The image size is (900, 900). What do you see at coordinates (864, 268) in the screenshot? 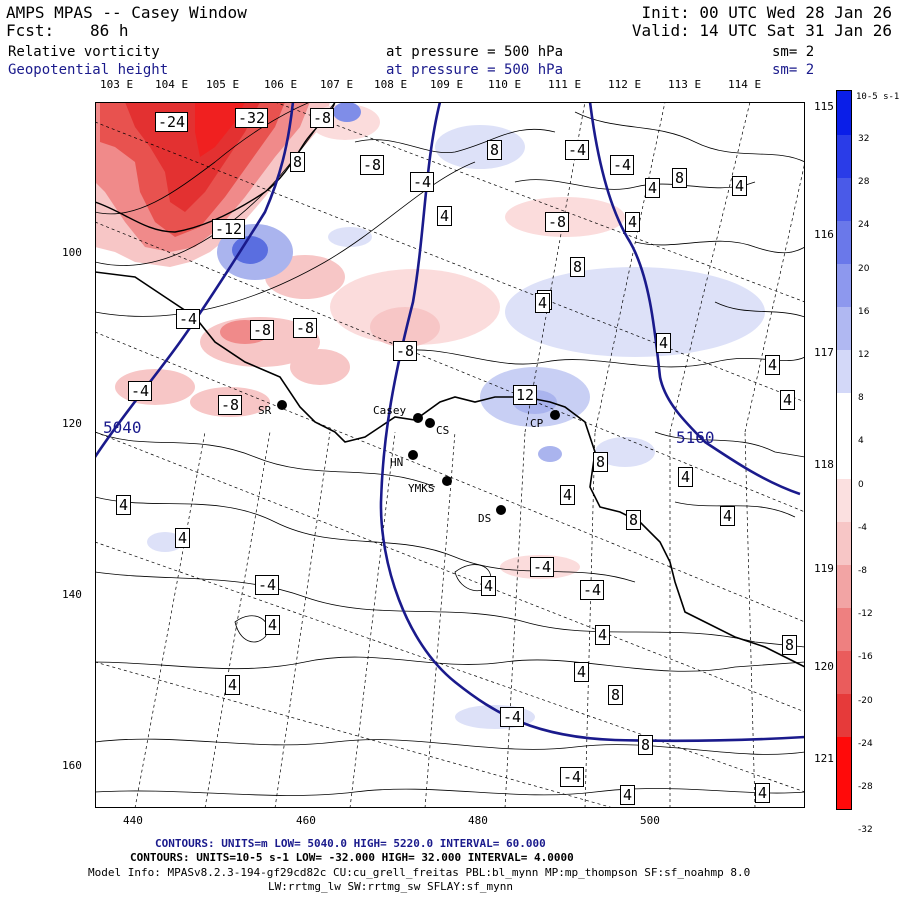
I see `colorbar-tick-label: 20` at bounding box center [864, 268].